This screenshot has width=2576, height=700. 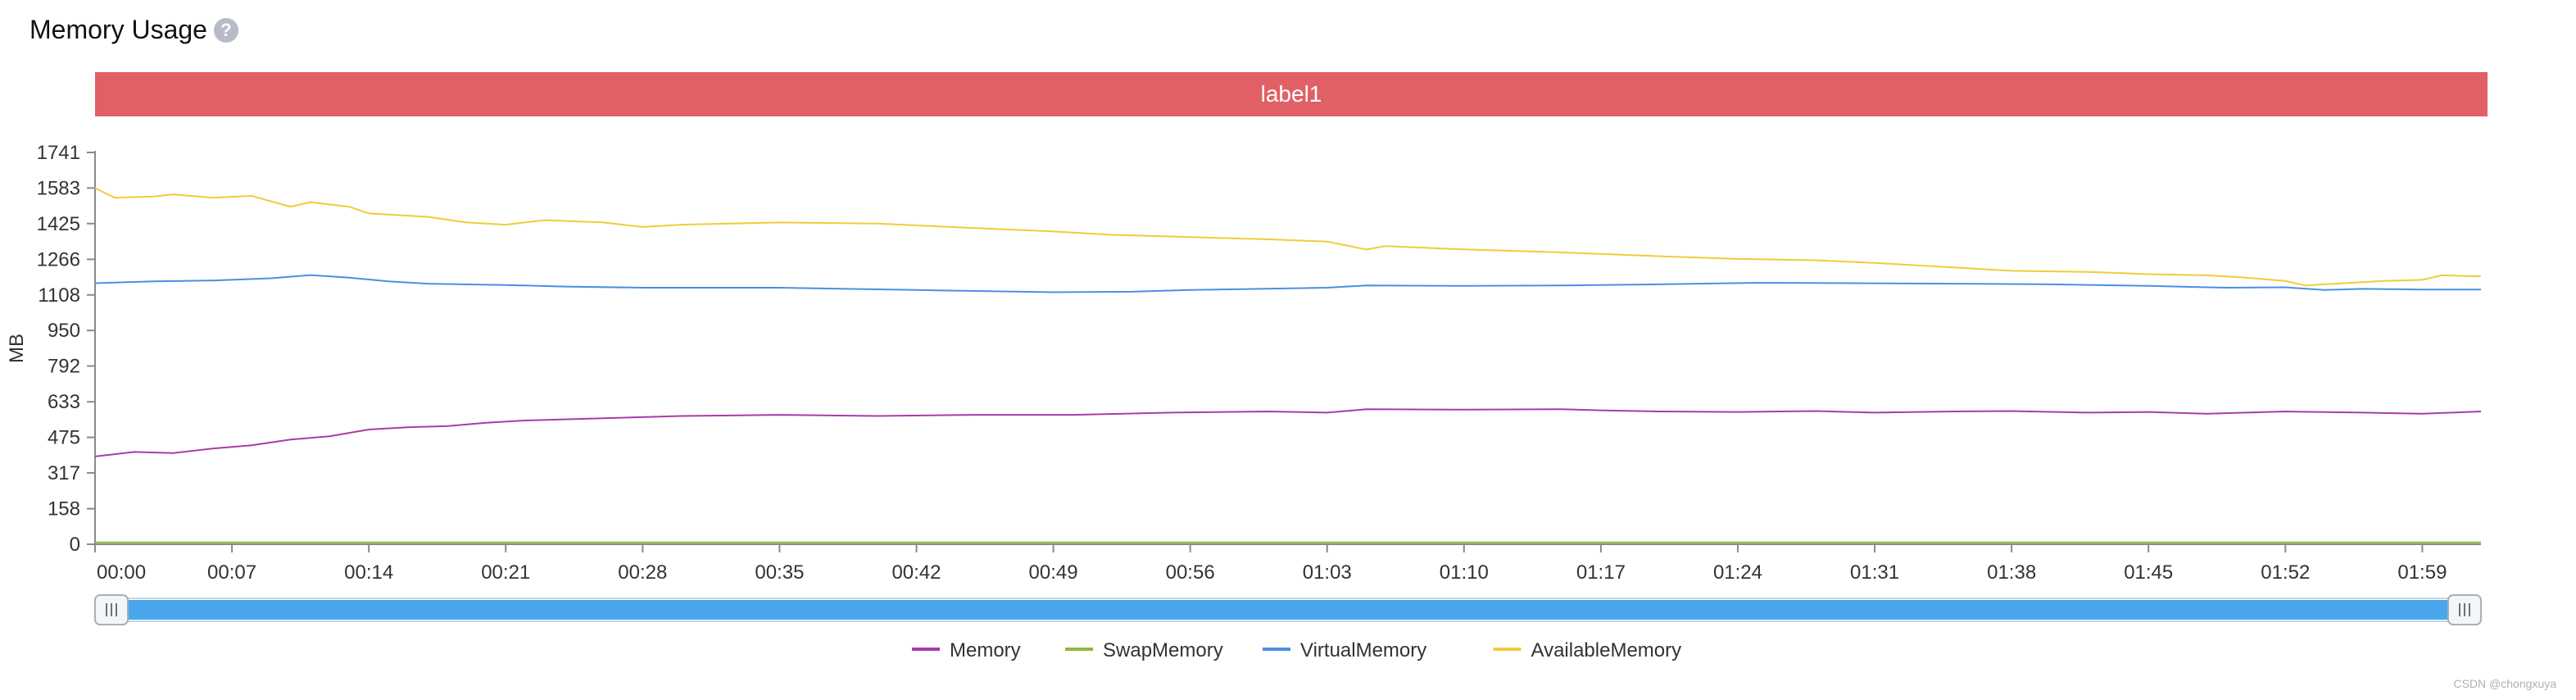 I want to click on y-tick-label: 317, so click(x=64, y=473).